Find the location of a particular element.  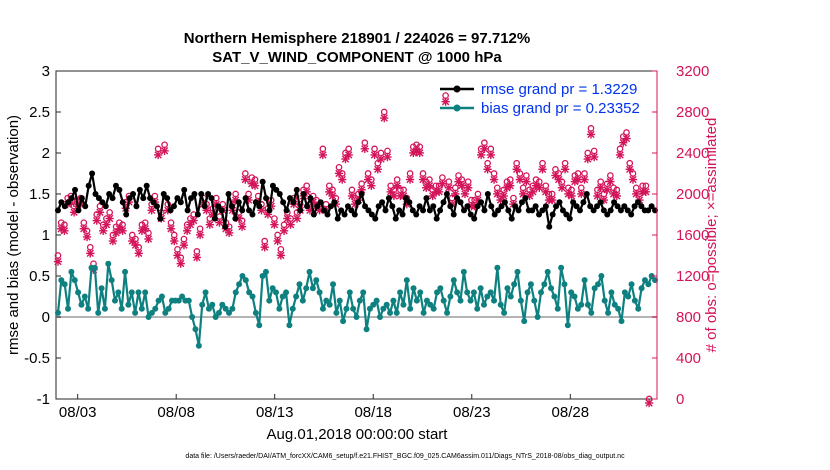

left-tick-label: 1.5 is located at coordinates (39, 194).